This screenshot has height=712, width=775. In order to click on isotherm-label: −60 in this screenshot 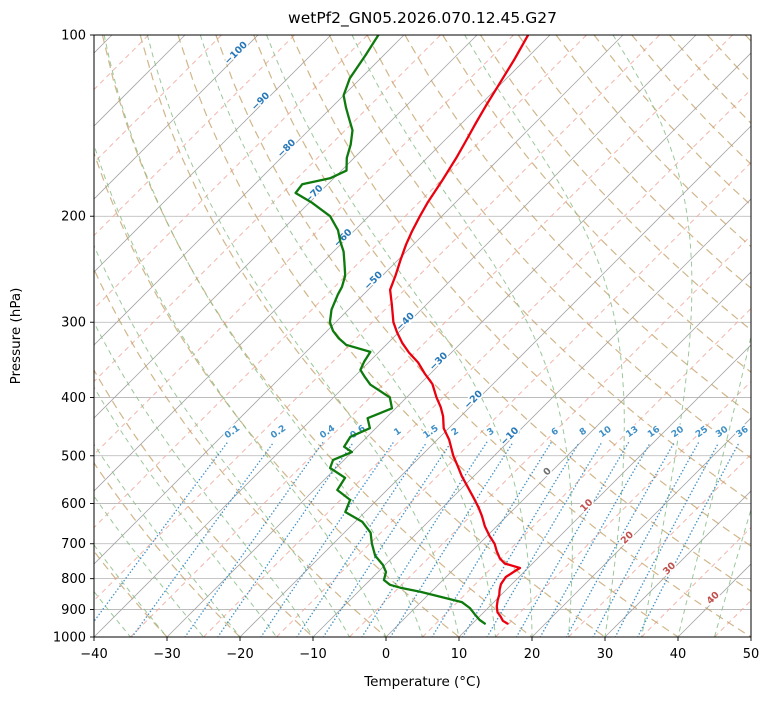, I will do `click(343, 238)`.